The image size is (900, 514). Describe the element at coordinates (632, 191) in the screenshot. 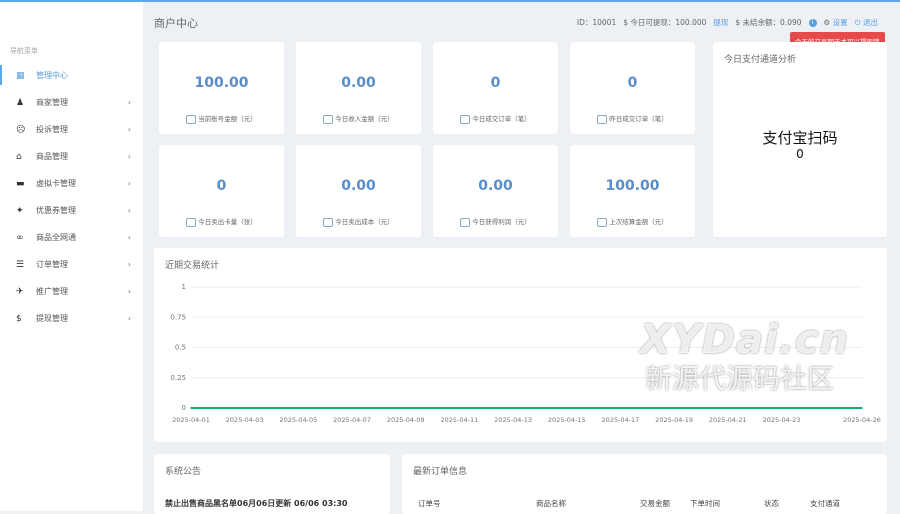

I see `stat-card: 100.00 上次结算金额（元）` at that location.